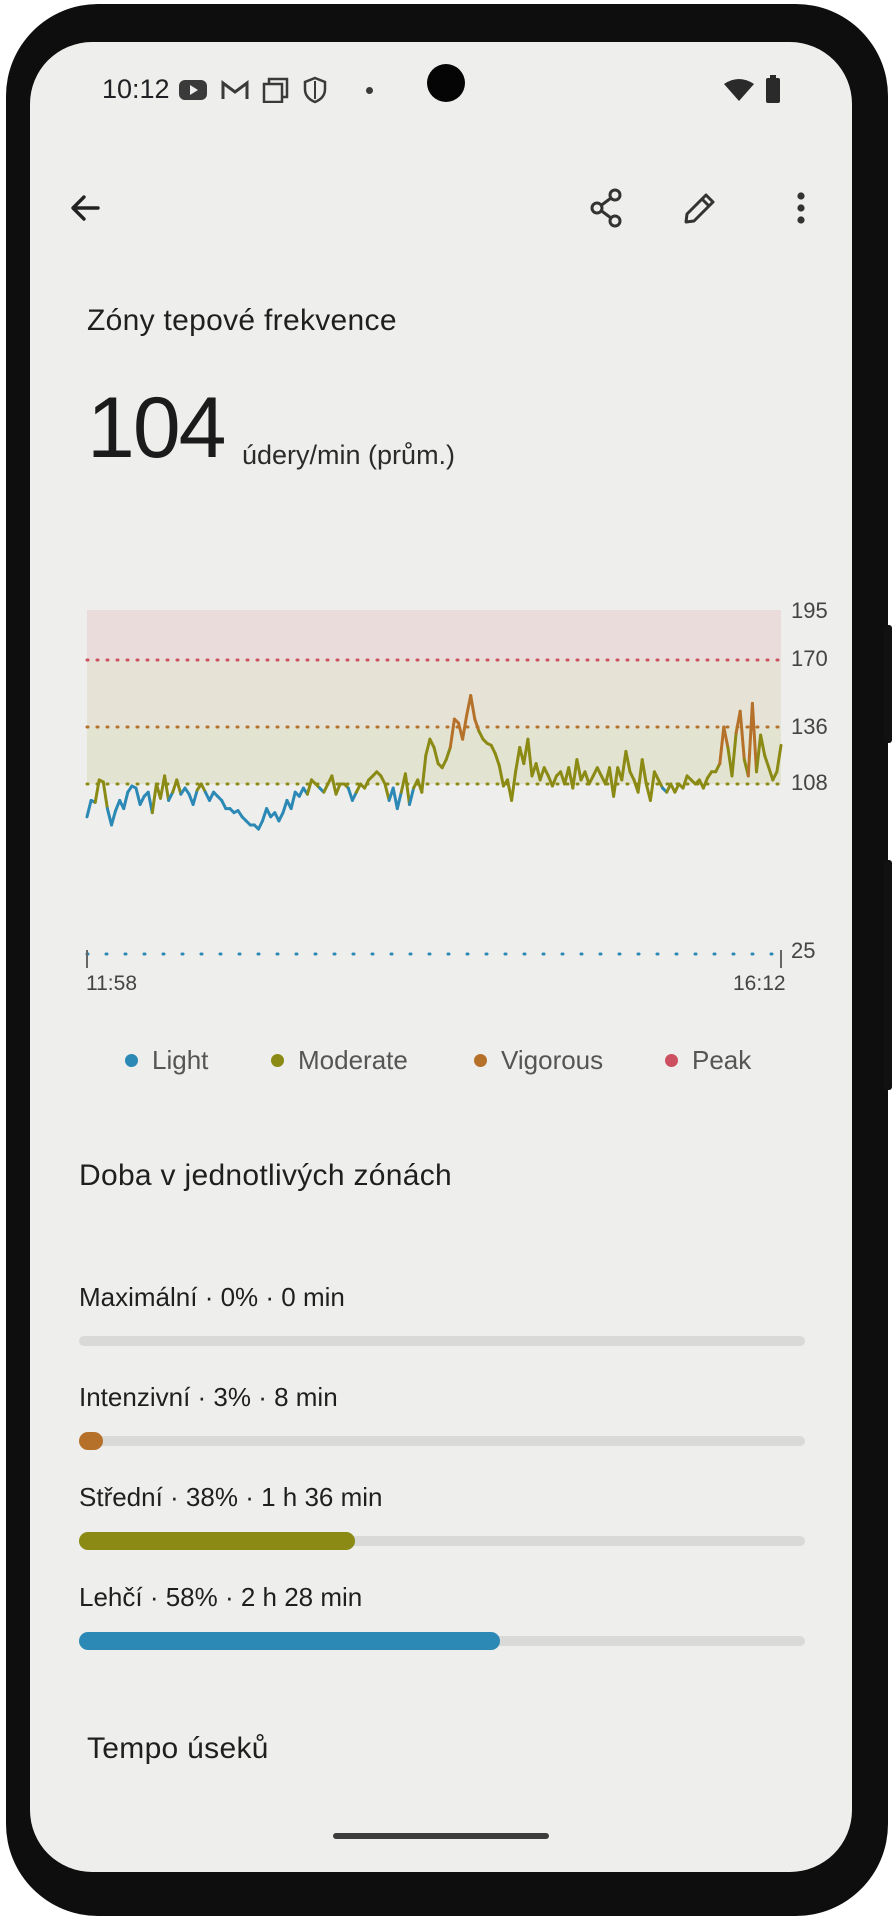  What do you see at coordinates (434, 693) in the screenshot?
I see `vigorous-zone-band` at bounding box center [434, 693].